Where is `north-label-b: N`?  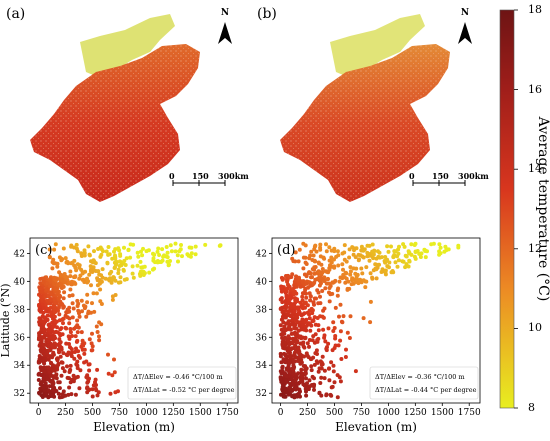 north-label-b: N is located at coordinates (465, 13).